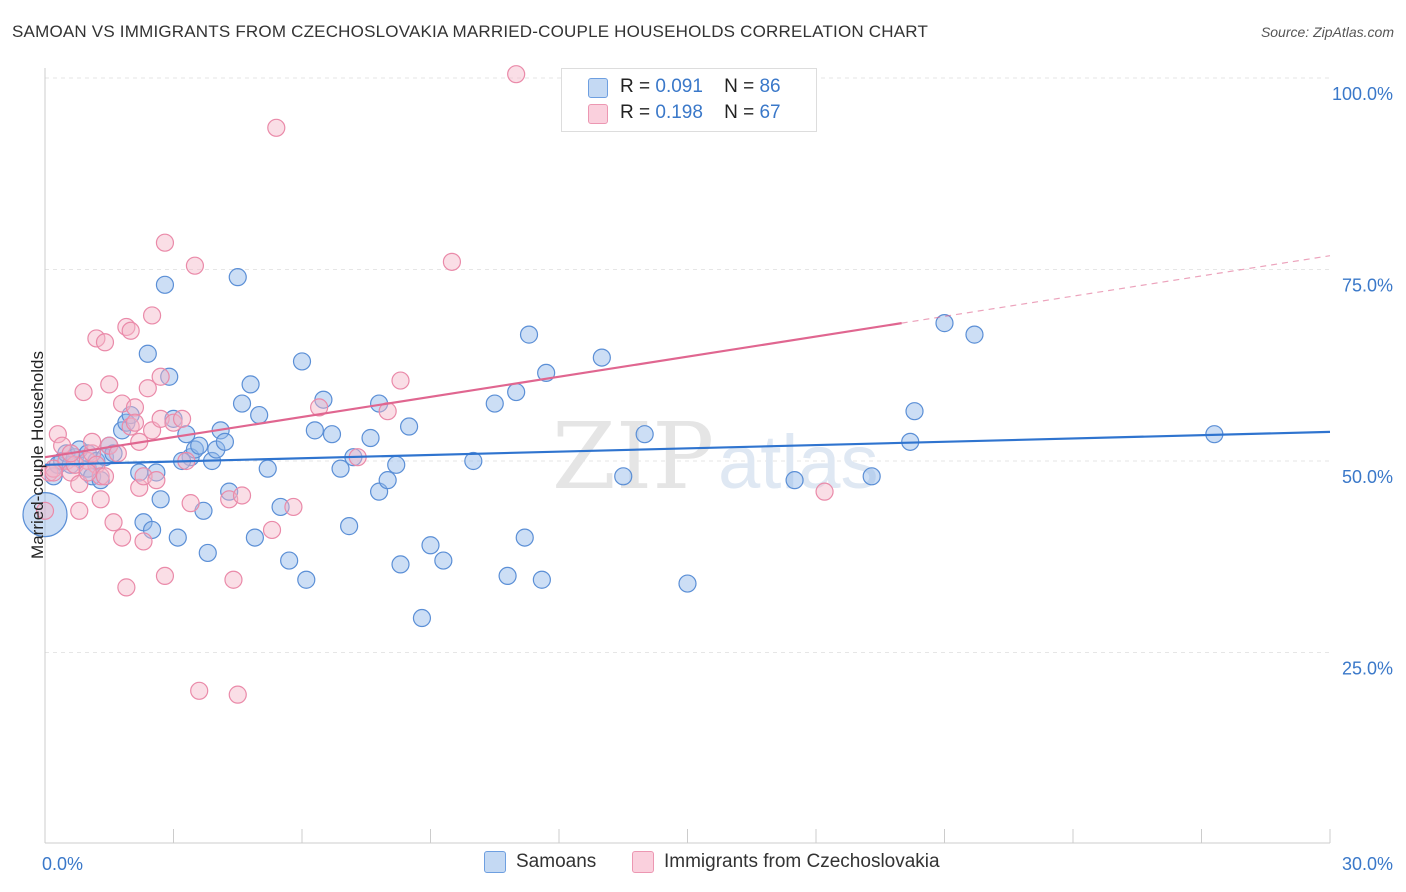 The width and height of the screenshot is (1406, 892). What do you see at coordinates (1367, 477) in the screenshot?
I see `y-tick-label: 50.0%` at bounding box center [1367, 477].